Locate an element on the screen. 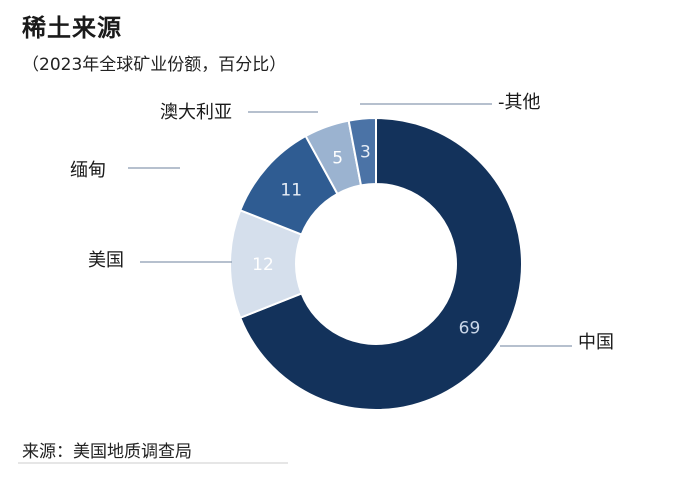 The image size is (691, 478). slice-value-label: 11 is located at coordinates (291, 190).